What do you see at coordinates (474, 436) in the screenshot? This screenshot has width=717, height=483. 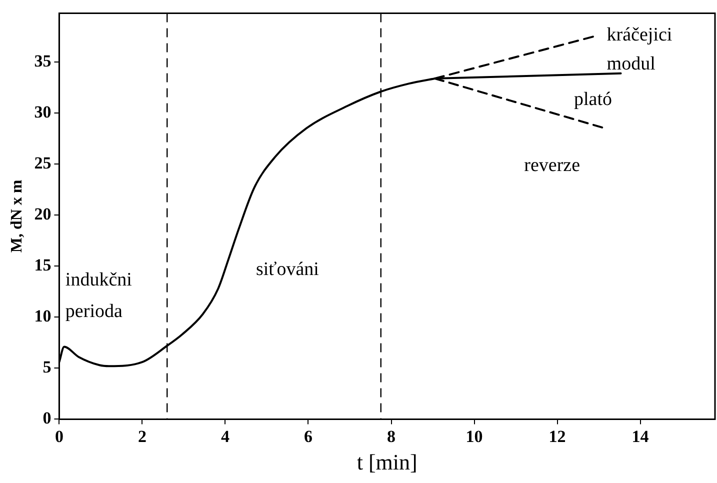 I see `x-tick-label: 10` at bounding box center [474, 436].